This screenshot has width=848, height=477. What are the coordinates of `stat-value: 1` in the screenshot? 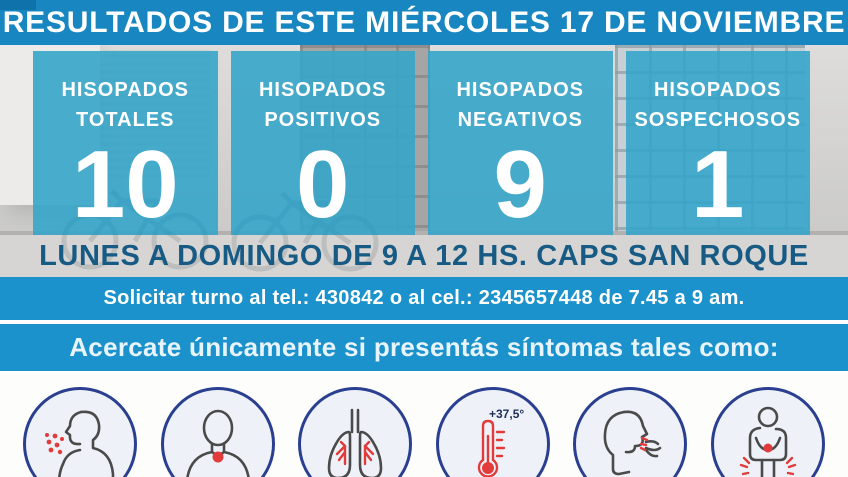 It's located at (718, 185).